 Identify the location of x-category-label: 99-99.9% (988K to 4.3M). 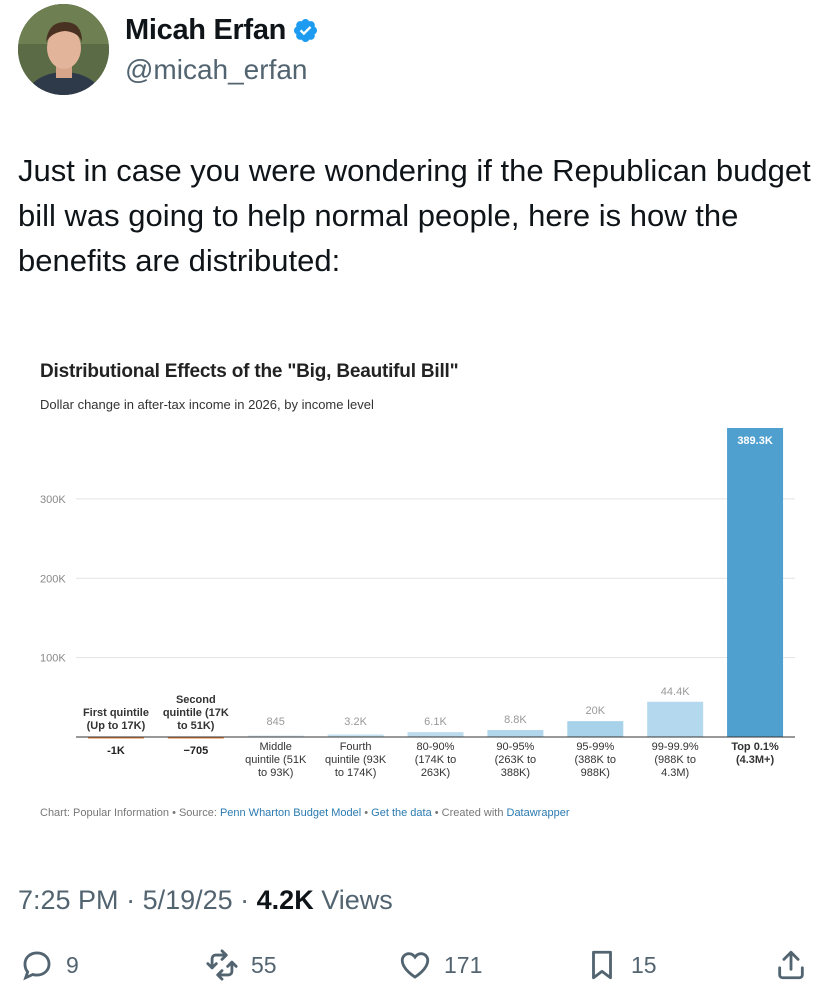
(675, 760).